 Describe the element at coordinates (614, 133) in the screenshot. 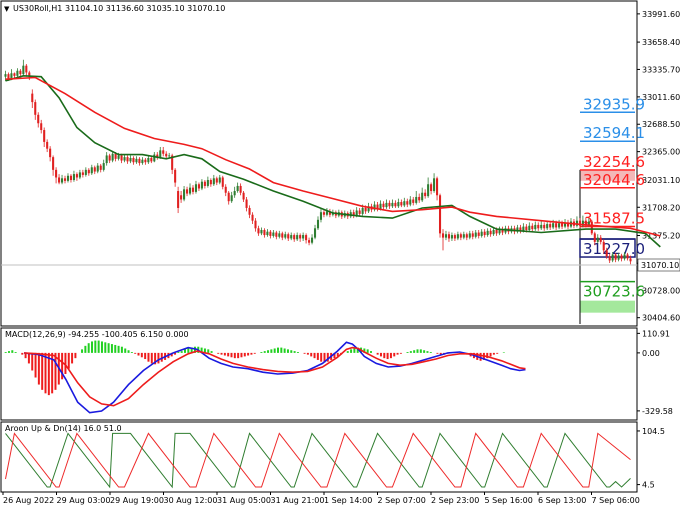

I see `price-level-label: 32594.1` at that location.